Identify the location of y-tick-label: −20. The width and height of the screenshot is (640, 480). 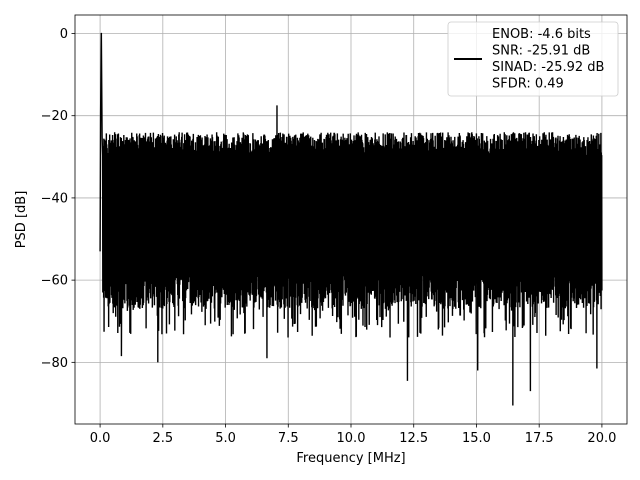
(54, 116).